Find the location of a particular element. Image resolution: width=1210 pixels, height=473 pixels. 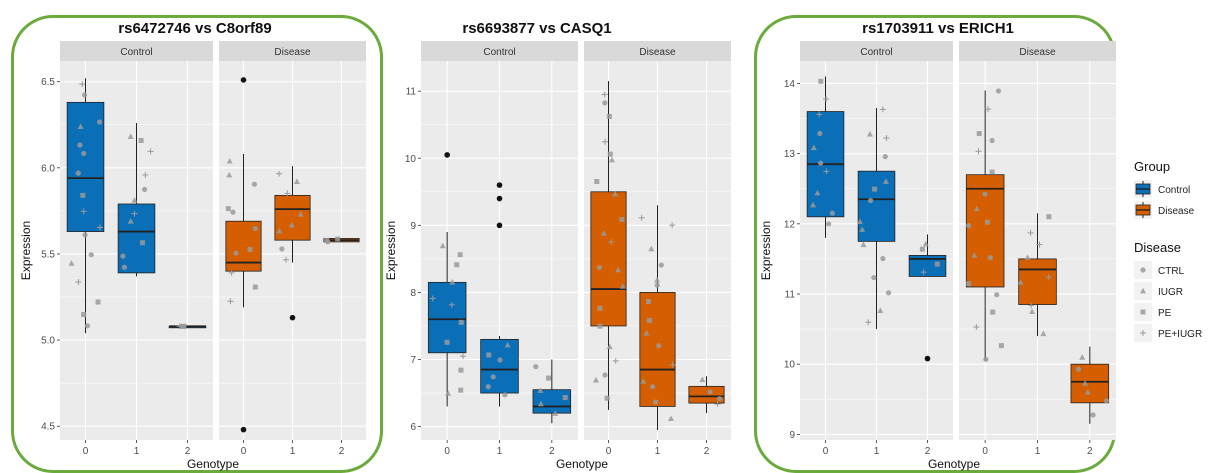

chart-title: rs1703911 vs ERICH1 is located at coordinates (938, 28).